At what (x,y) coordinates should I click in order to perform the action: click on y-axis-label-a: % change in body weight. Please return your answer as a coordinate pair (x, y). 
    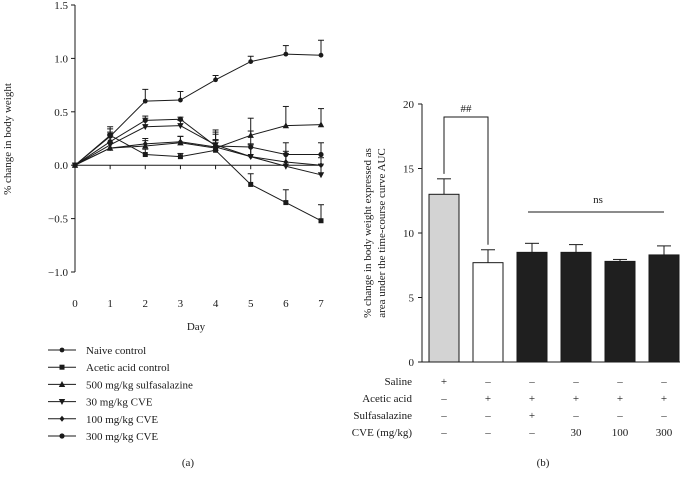
    Looking at the image, I should click on (8, 139).